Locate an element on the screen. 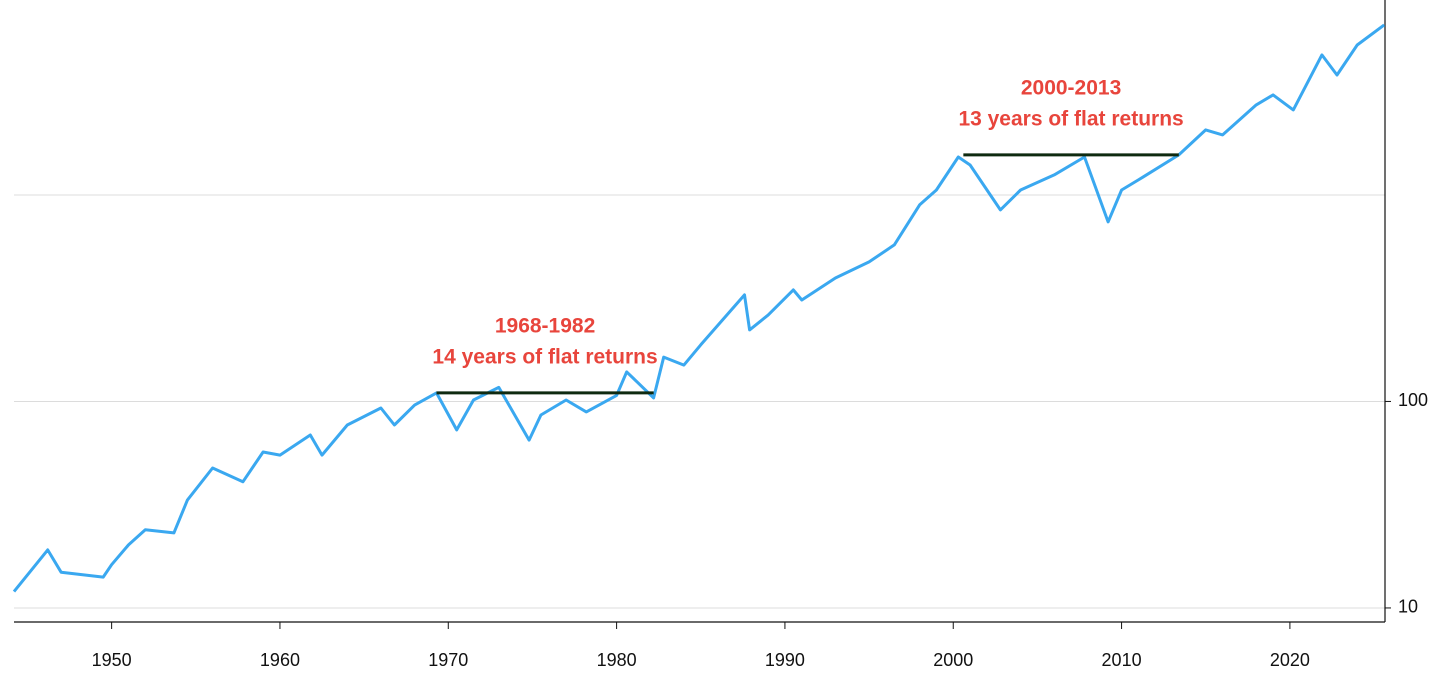 This screenshot has height=683, width=1456. x-tick-label: 2000 is located at coordinates (953, 660).